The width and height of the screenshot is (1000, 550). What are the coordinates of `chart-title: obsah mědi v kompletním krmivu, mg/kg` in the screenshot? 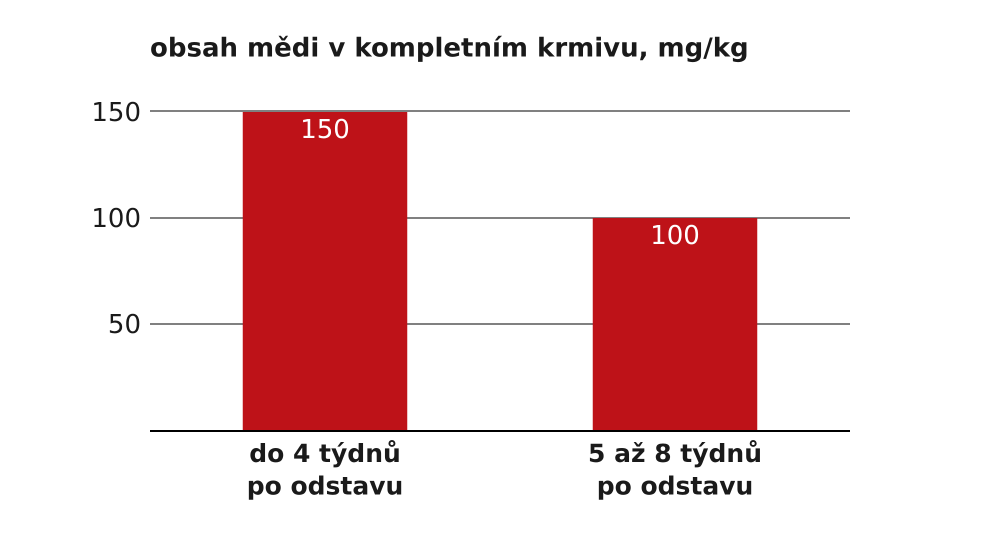 It's located at (449, 49).